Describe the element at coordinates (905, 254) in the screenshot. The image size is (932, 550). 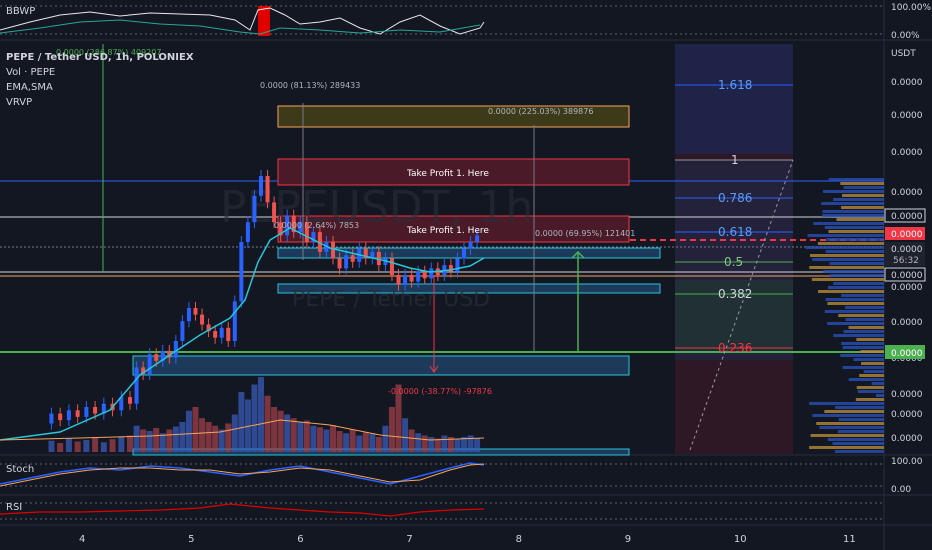
I see `price-tag-now-bg` at that location.